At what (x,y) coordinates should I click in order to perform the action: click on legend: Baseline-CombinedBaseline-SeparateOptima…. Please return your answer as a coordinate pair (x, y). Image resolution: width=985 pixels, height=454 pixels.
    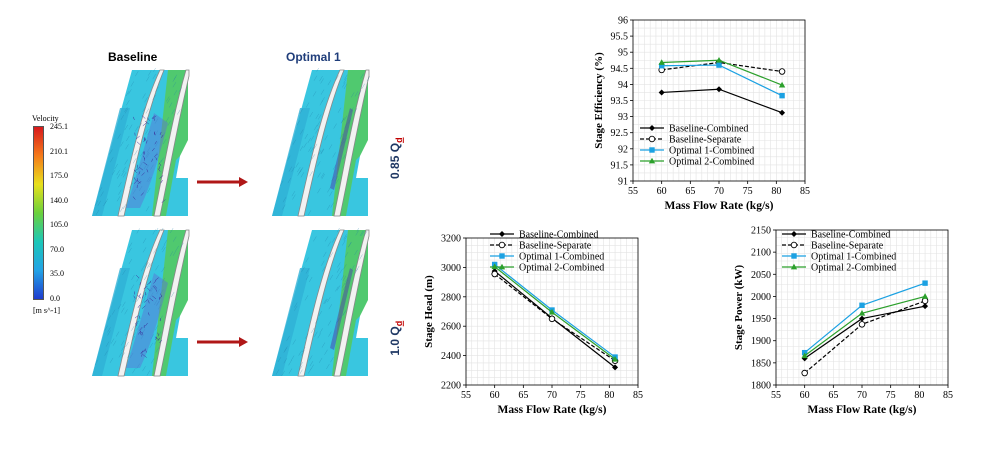
    Looking at the image, I should click on (839, 252).